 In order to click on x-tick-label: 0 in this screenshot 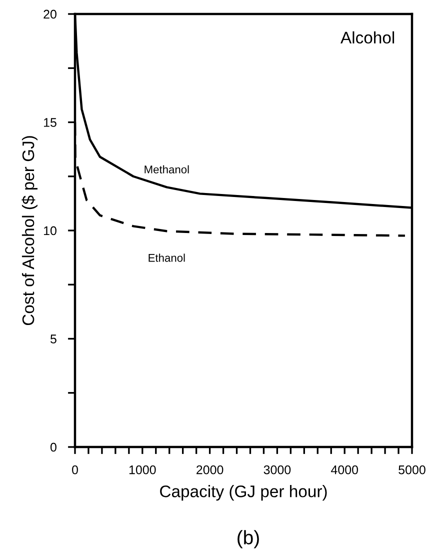, I will do `click(75, 469)`.